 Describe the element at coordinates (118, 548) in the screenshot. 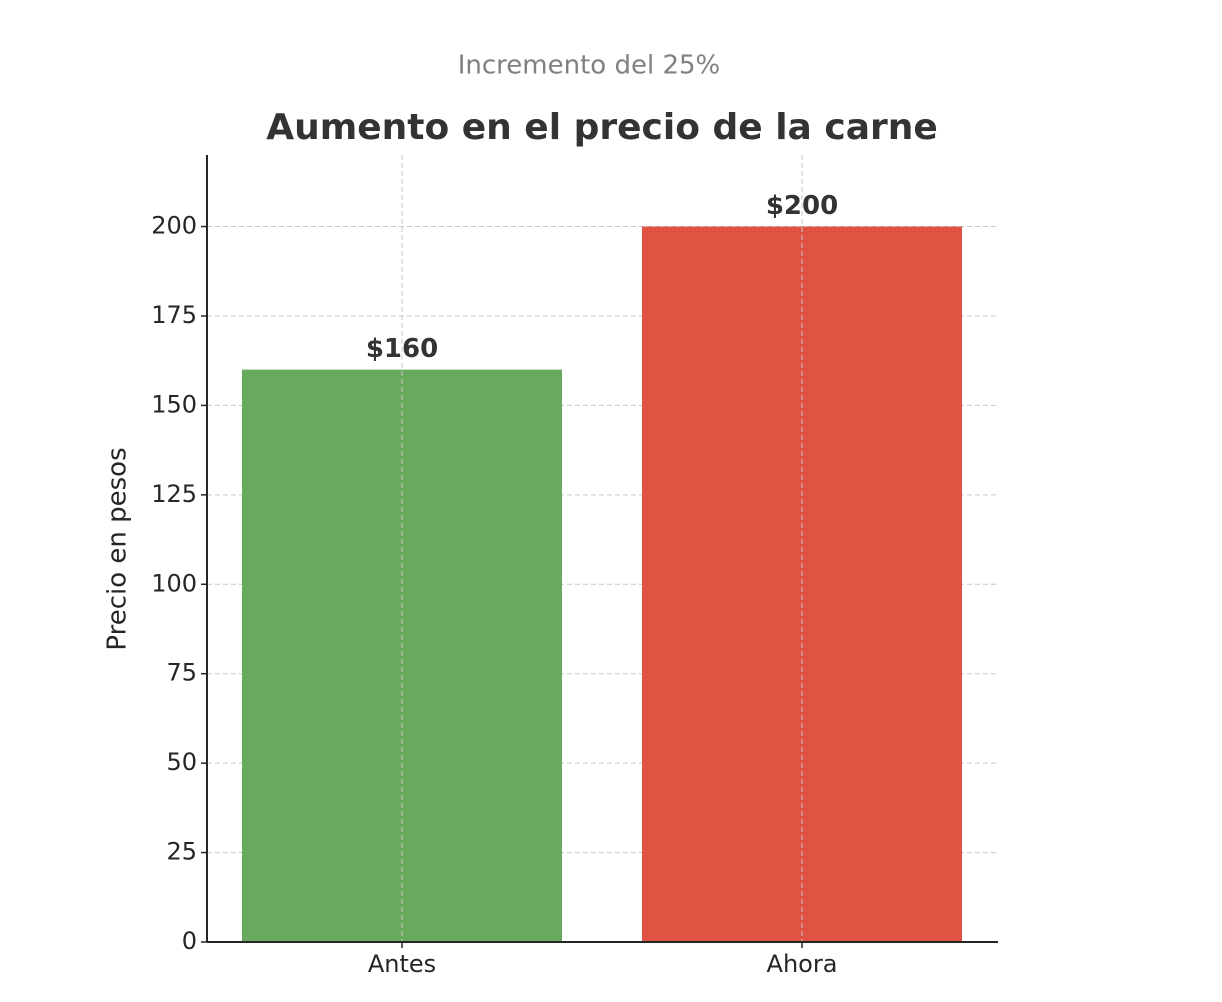

I see `y-axis-label: Precio en pesos` at that location.